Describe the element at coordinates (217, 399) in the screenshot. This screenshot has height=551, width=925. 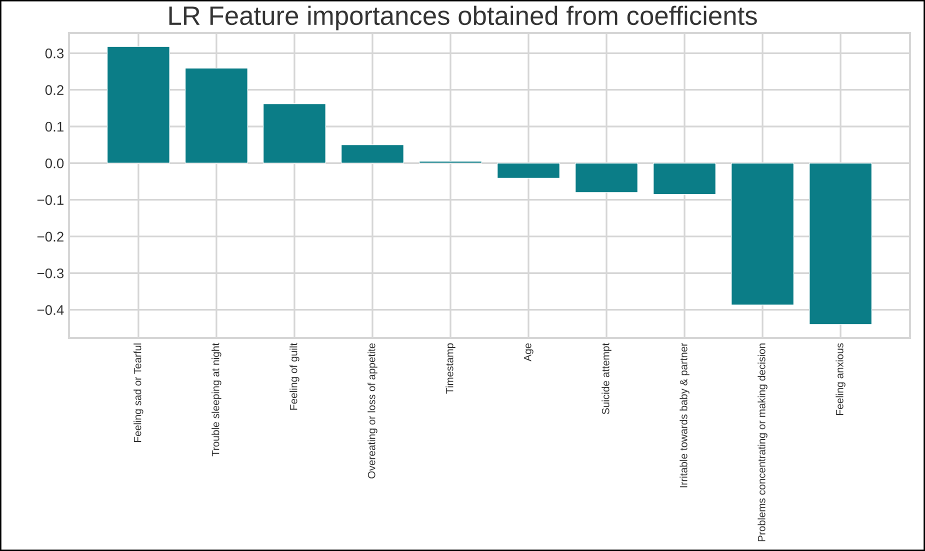
I see `x-tick-label: Trouble sleeping at night` at that location.